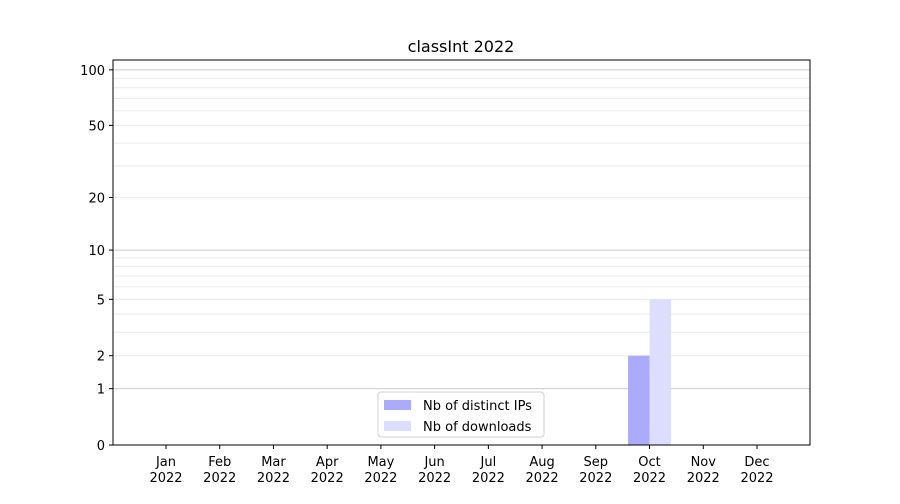 The width and height of the screenshot is (900, 504). Describe the element at coordinates (596, 462) in the screenshot. I see `x-tick-label: Sep` at that location.